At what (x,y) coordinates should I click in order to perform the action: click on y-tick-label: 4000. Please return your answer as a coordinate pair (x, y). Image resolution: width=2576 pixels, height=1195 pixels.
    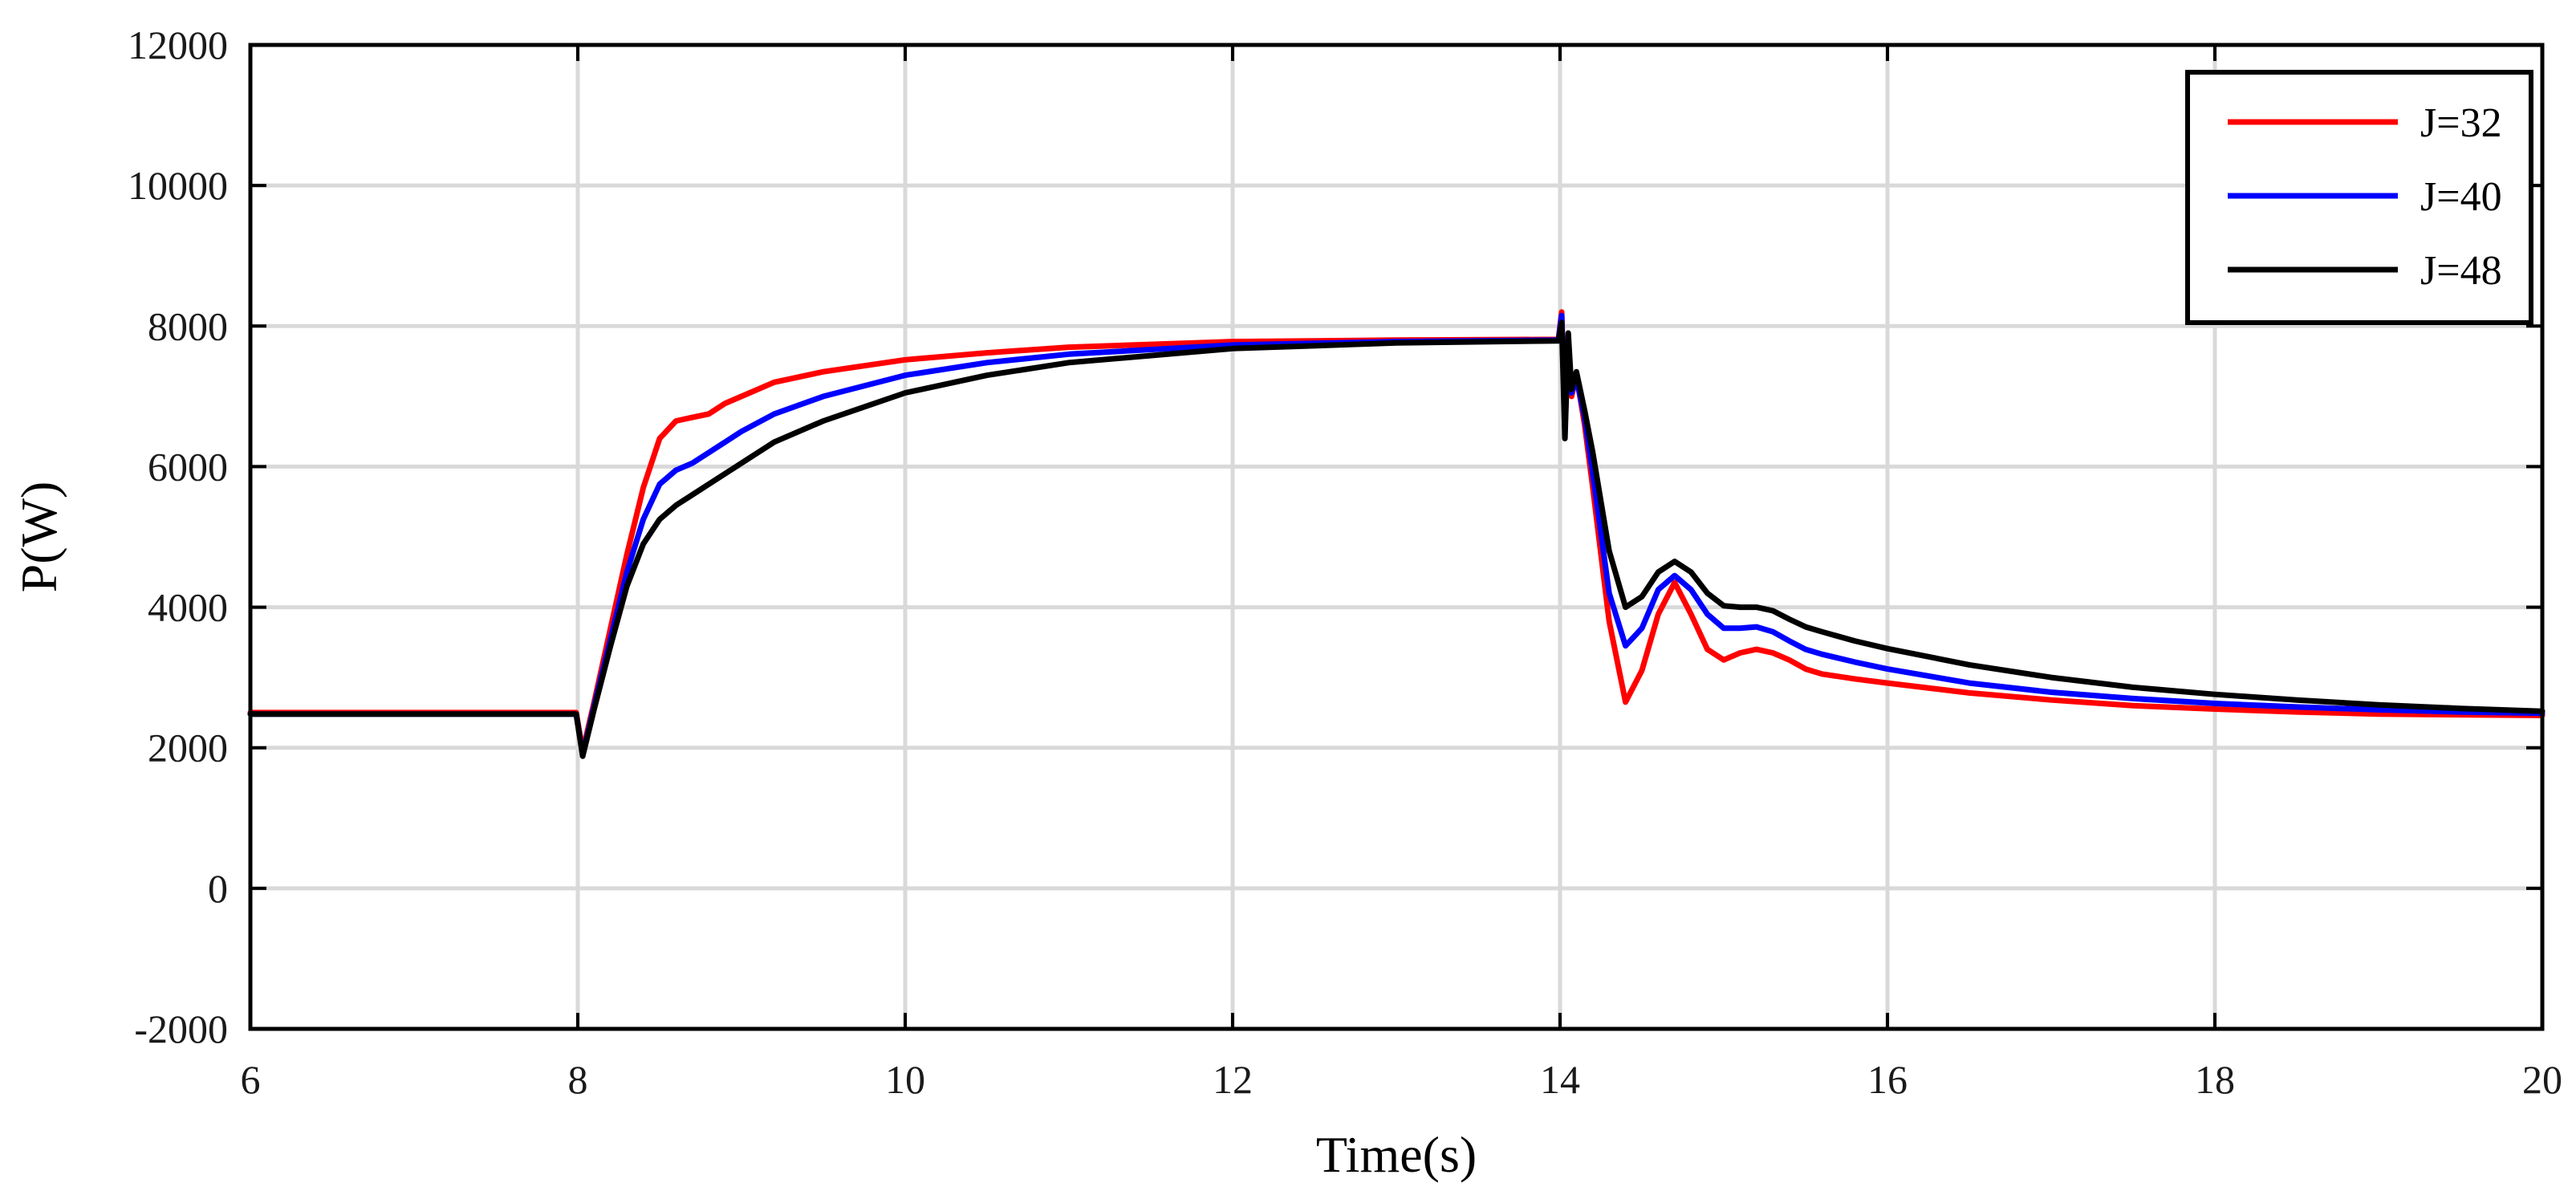
    Looking at the image, I should click on (188, 607).